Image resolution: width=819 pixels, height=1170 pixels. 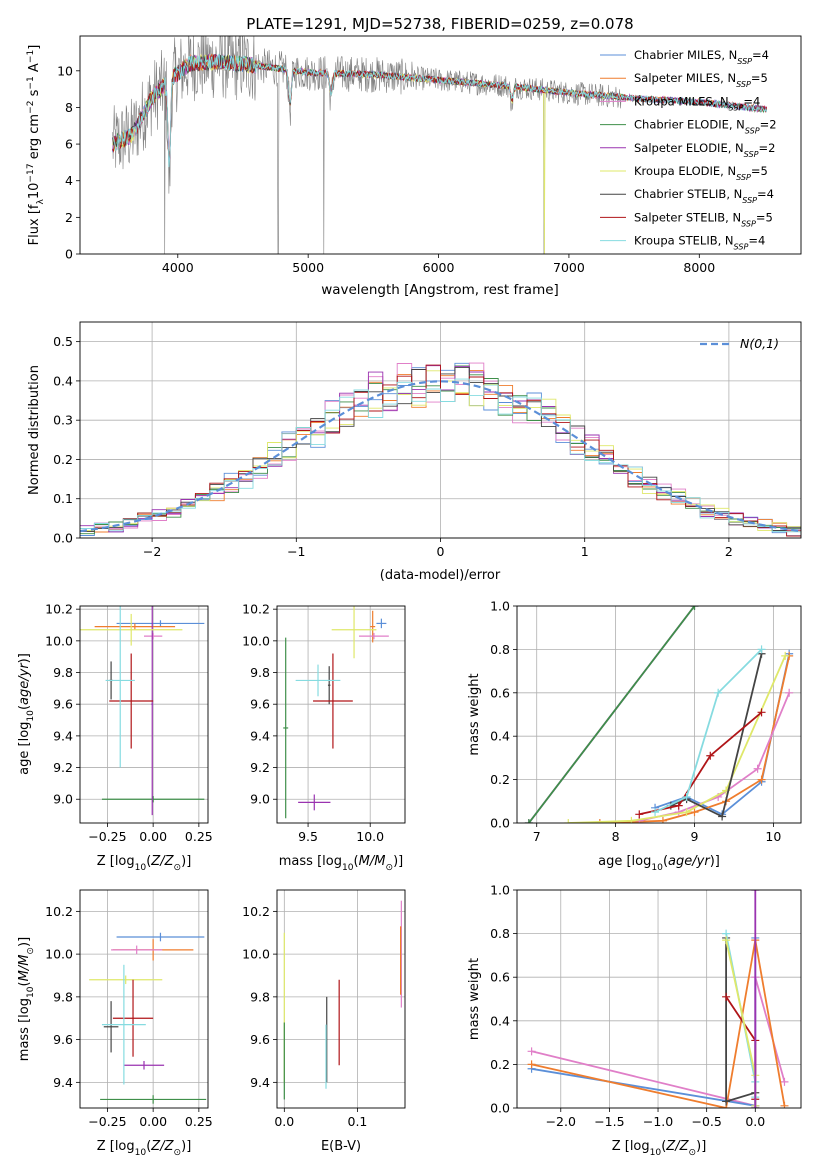 I want to click on label-part: ⊙, so click(x=31, y=951).